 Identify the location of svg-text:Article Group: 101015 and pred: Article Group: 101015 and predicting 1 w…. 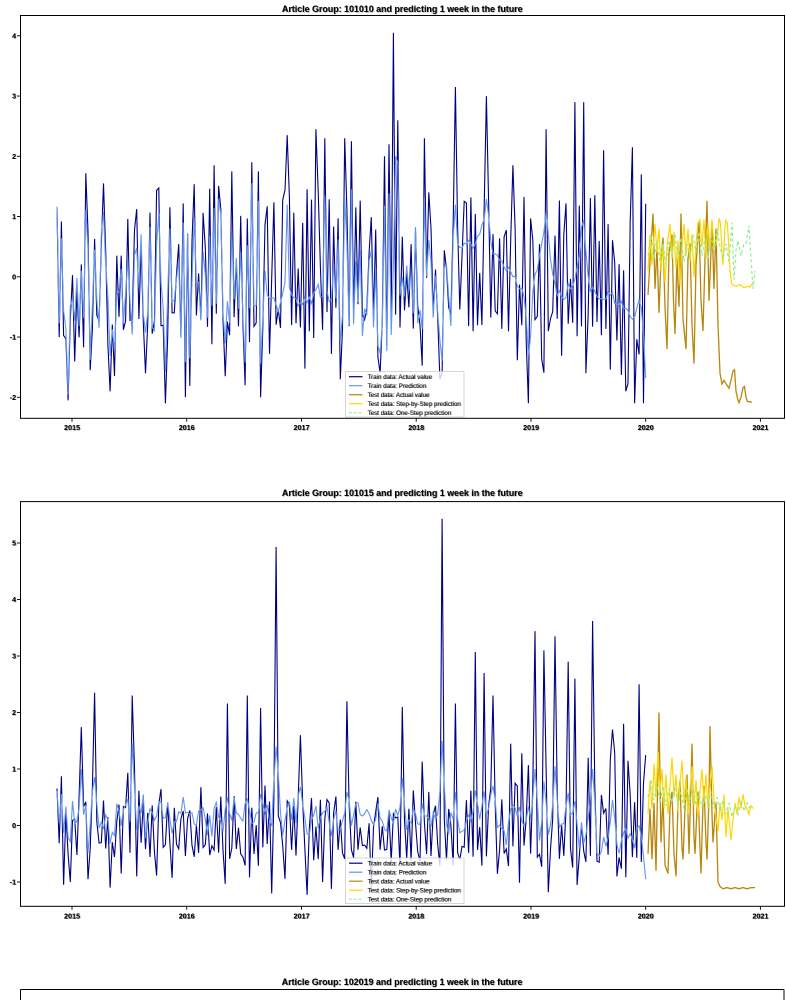
(402, 493).